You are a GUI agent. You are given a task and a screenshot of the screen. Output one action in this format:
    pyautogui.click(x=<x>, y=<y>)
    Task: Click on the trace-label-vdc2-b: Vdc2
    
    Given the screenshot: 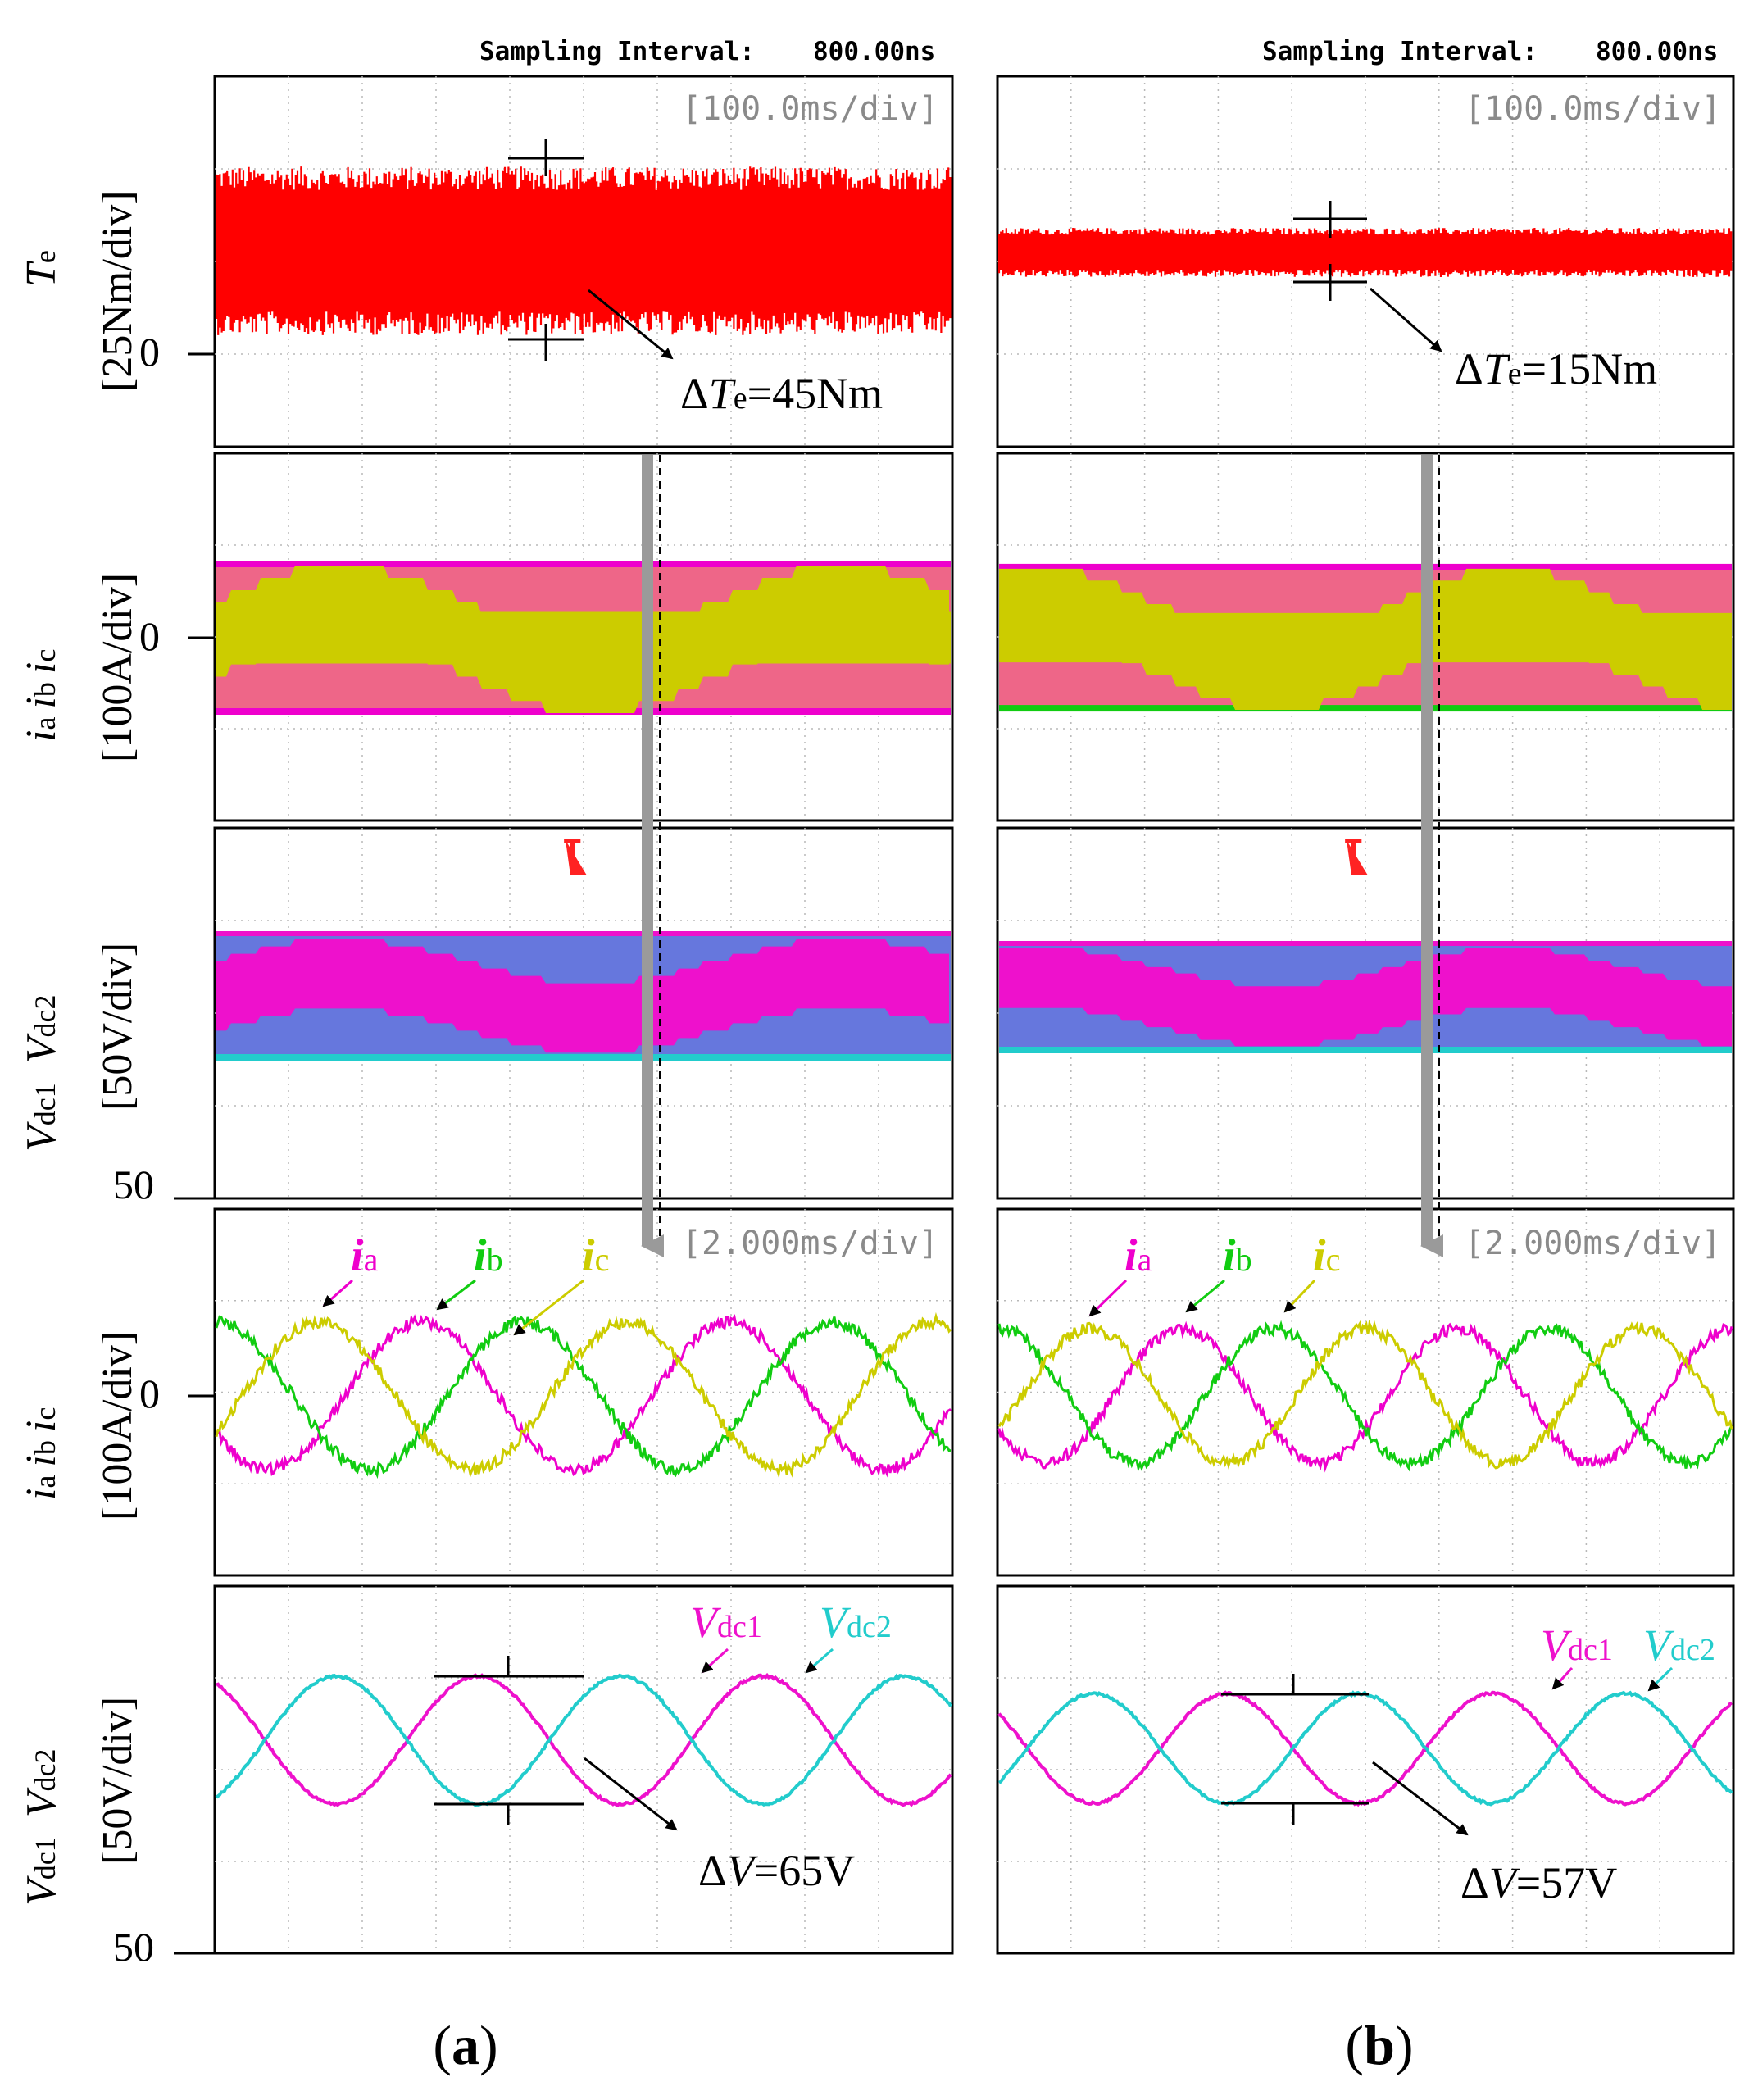 What is the action you would take?
    pyautogui.click(x=1679, y=1645)
    